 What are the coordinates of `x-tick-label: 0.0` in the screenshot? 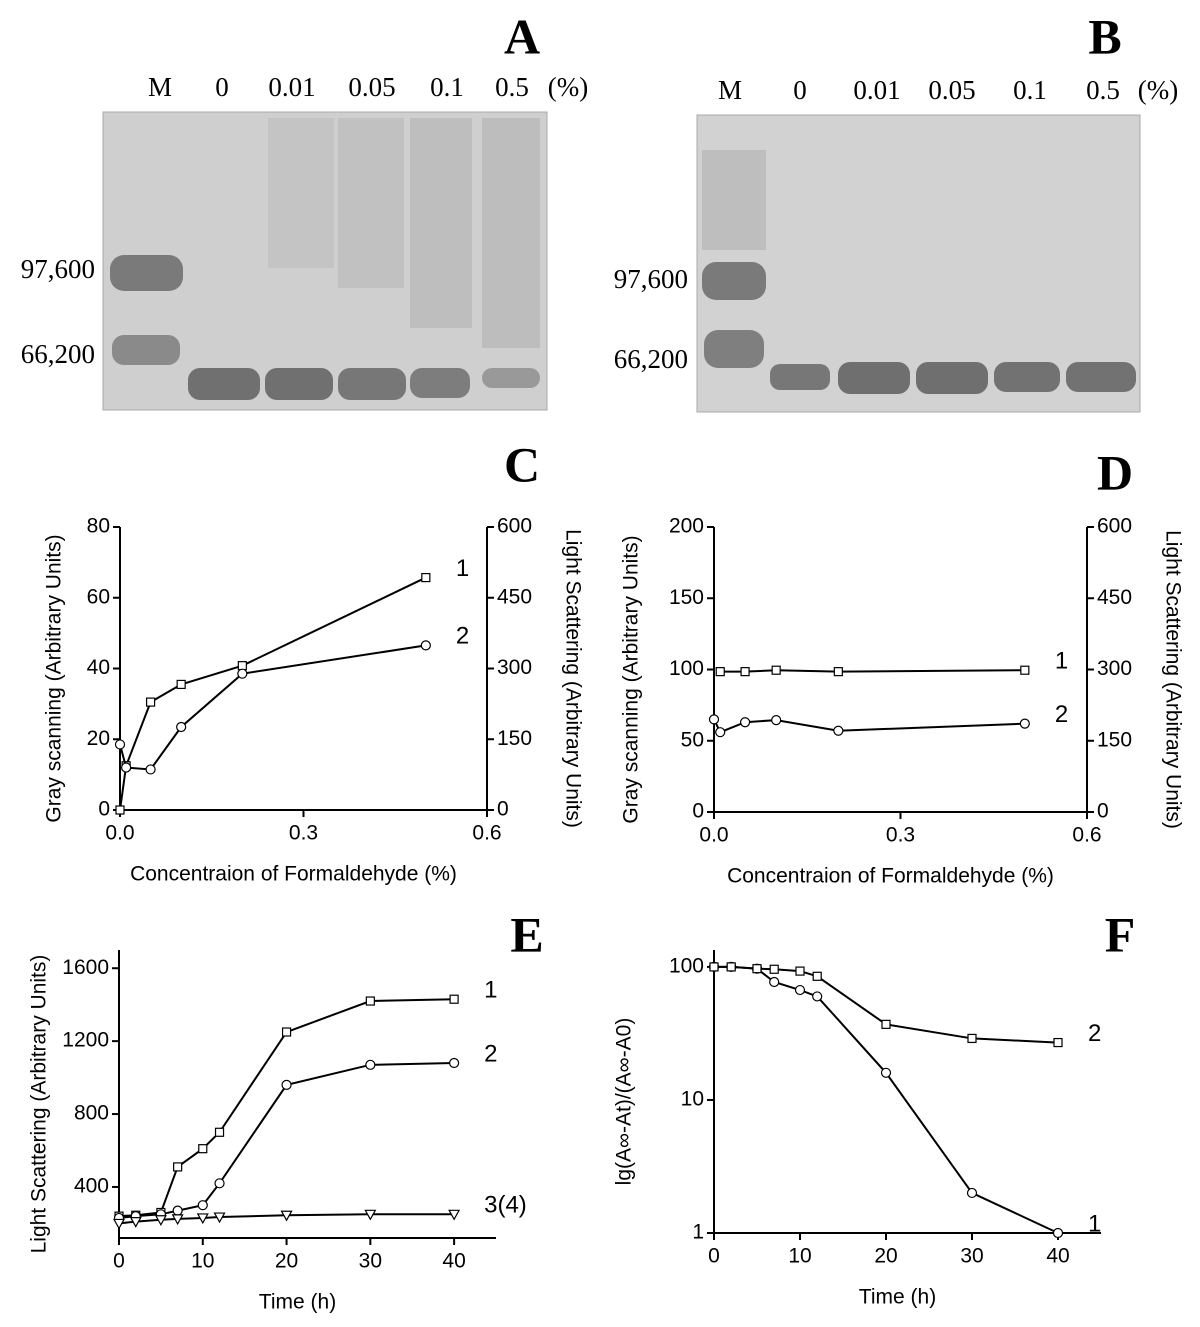 It's located at (713, 835).